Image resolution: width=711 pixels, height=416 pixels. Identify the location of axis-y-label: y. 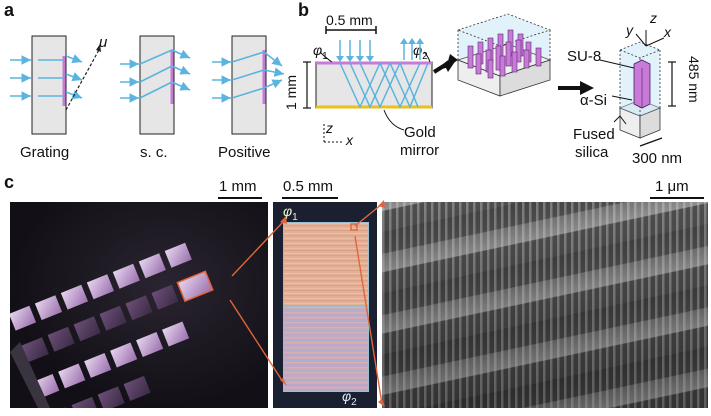
(629, 30).